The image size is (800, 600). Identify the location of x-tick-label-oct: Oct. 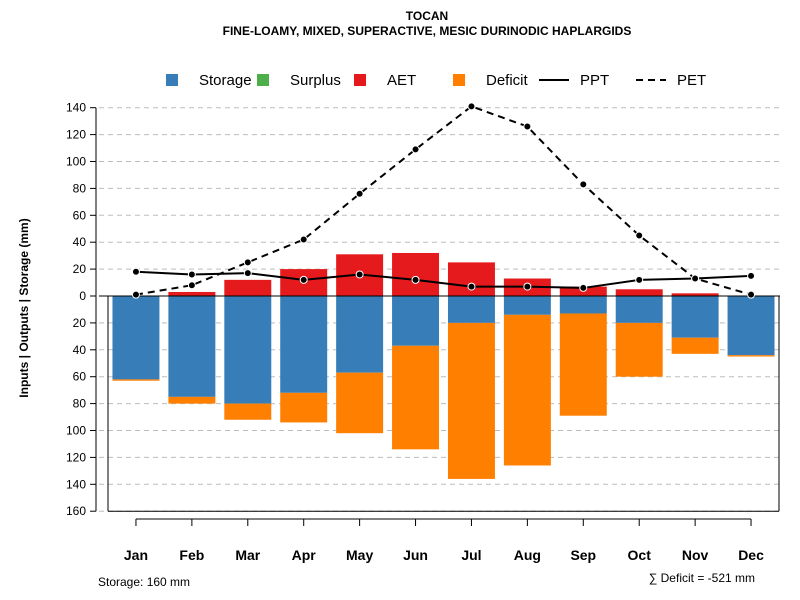
(640, 555).